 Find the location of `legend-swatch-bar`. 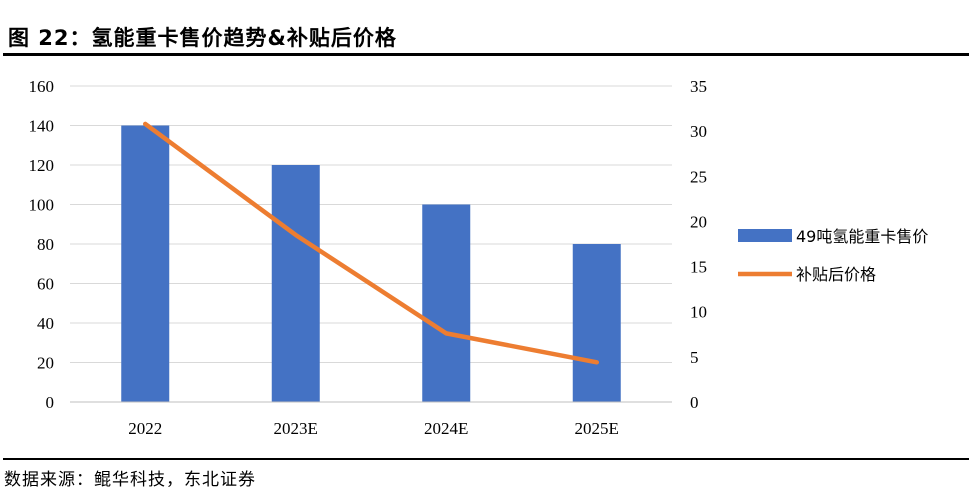

legend-swatch-bar is located at coordinates (765, 235).